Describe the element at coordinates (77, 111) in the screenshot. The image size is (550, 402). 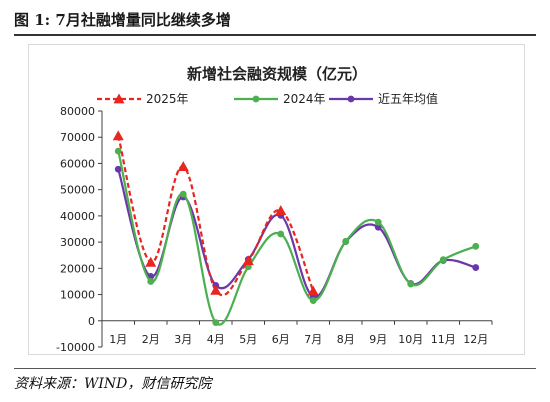
I see `y-tick-label: 80000` at that location.